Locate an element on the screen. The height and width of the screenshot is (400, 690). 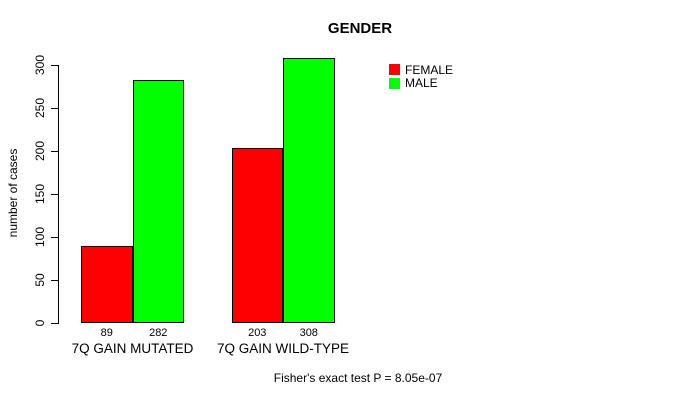
y-axis-line is located at coordinates (58, 194).